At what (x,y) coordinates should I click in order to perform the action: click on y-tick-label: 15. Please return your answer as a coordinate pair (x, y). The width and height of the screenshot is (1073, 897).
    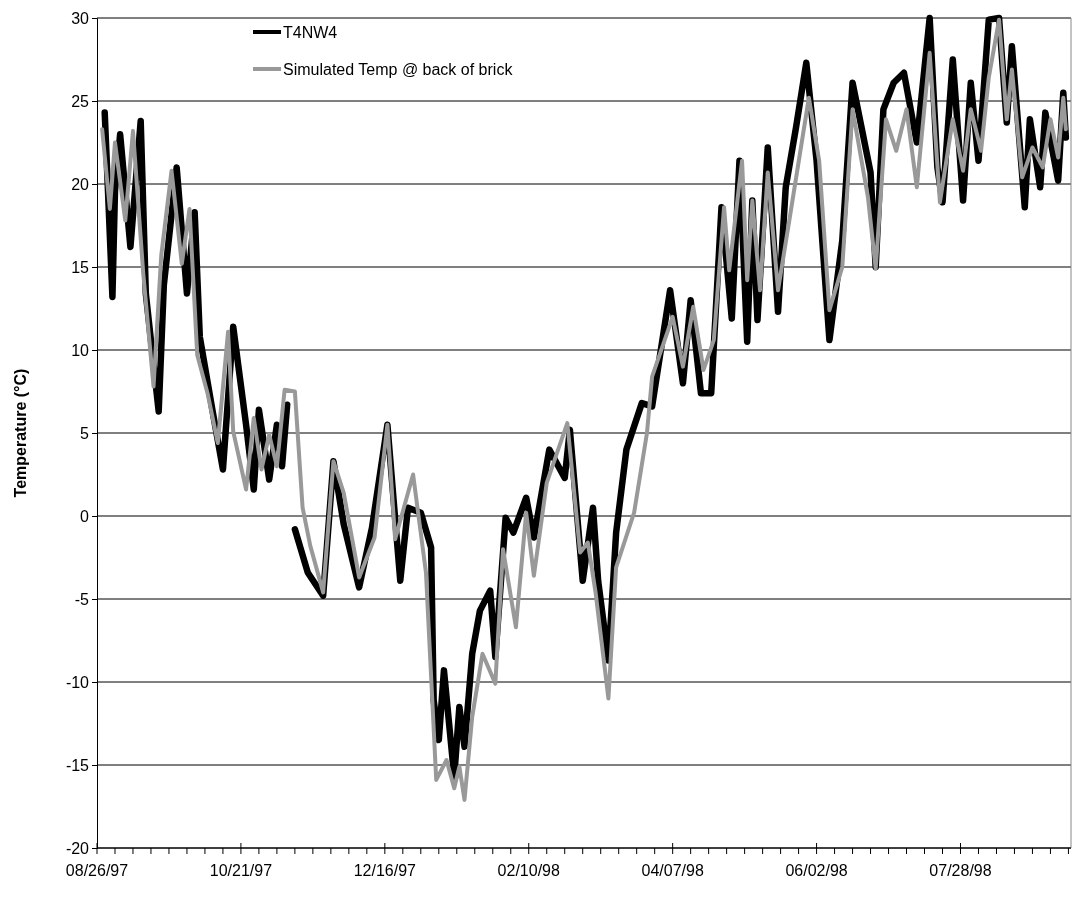
    Looking at the image, I should click on (80, 267).